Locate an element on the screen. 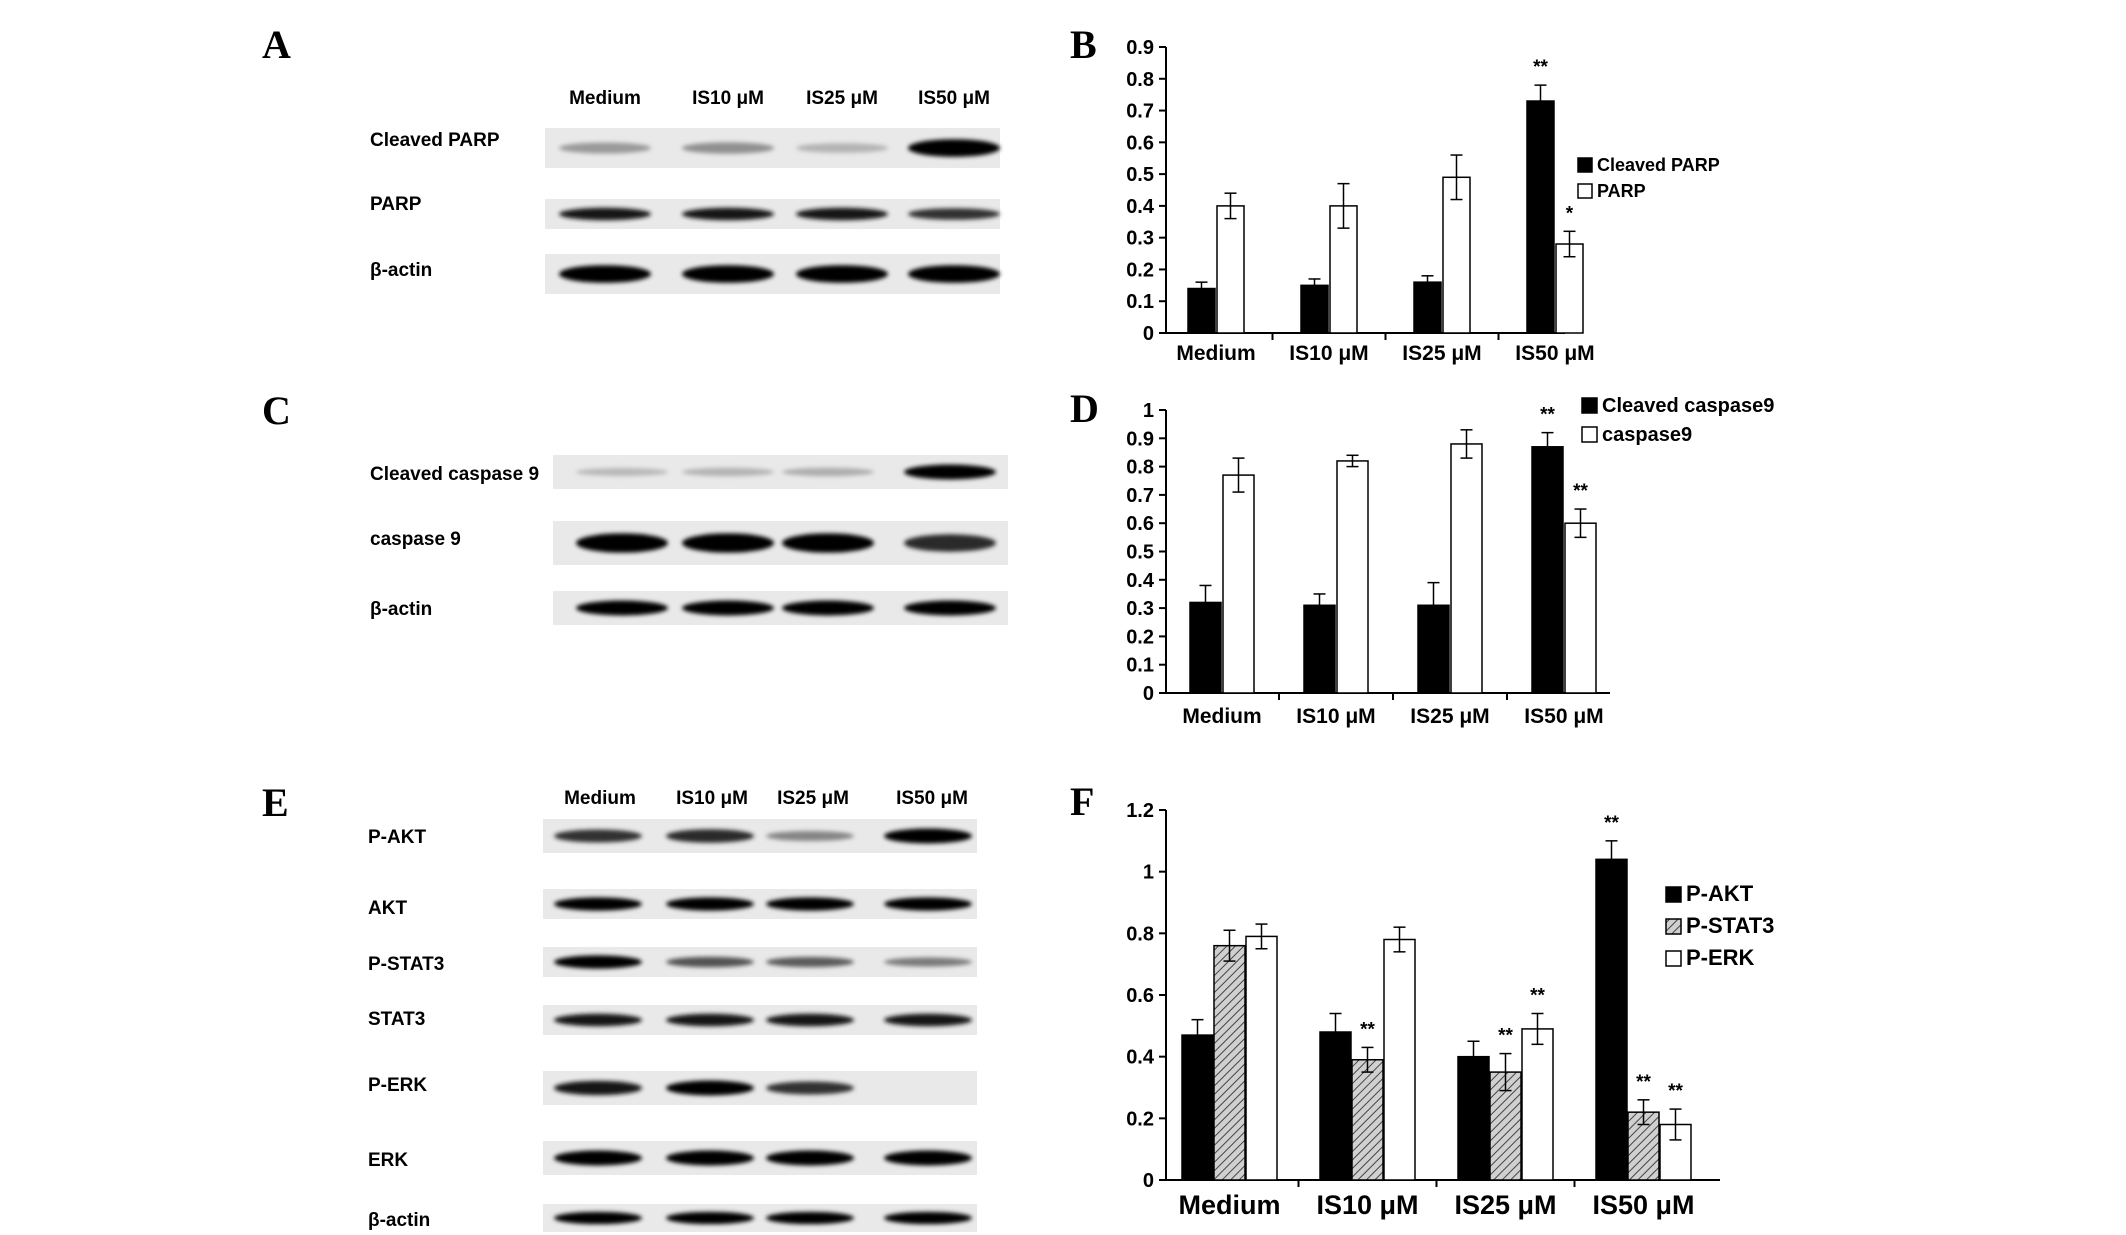  blot-lane-label: IS50 μM is located at coordinates (932, 798).